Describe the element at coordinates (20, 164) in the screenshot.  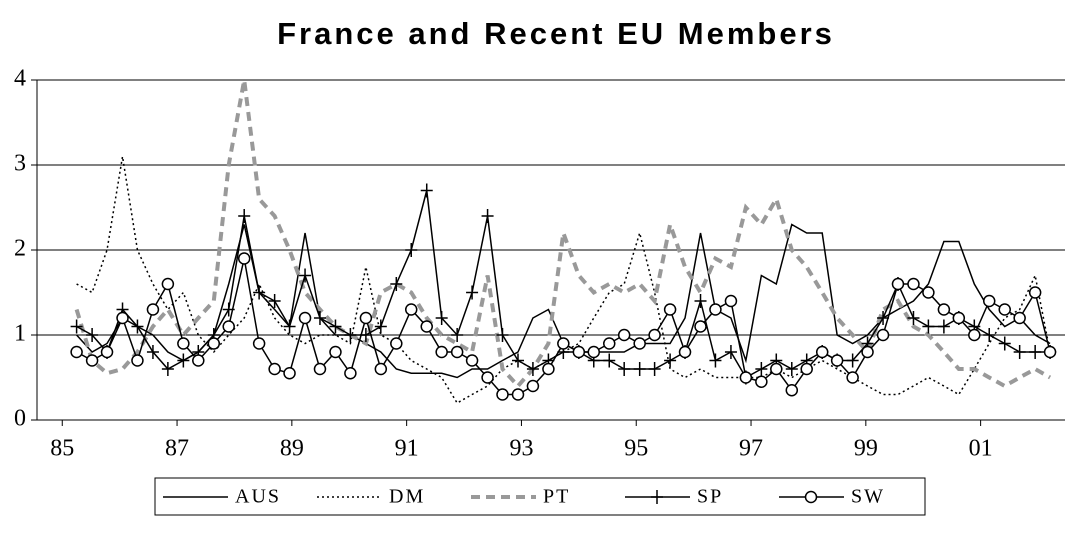
I see `y-tick-label: 3` at that location.